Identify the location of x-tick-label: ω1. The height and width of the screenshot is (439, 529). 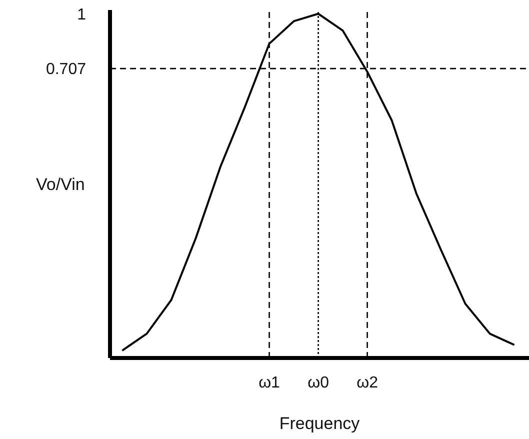
(269, 383).